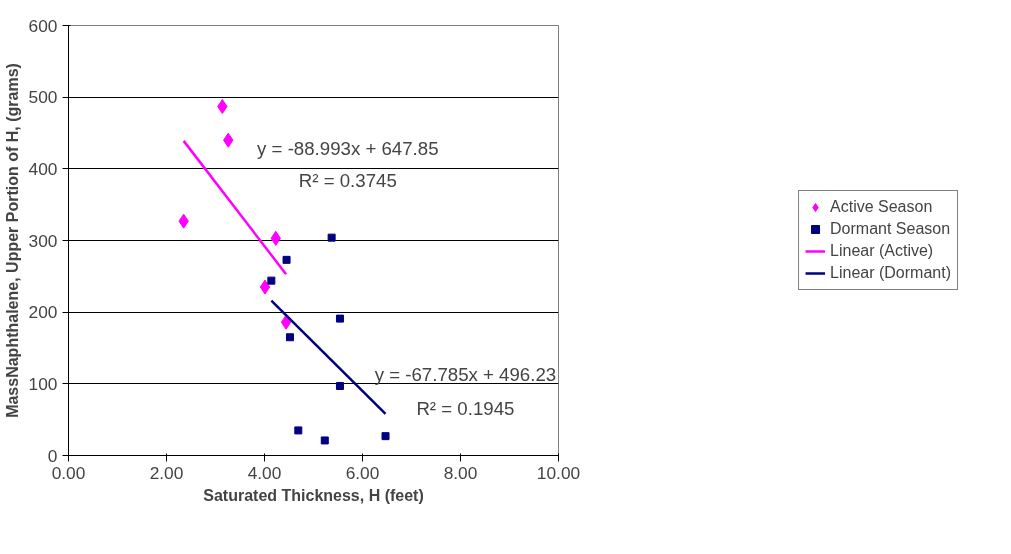 The height and width of the screenshot is (554, 1011). I want to click on y-tick-label: 400, so click(43, 168).